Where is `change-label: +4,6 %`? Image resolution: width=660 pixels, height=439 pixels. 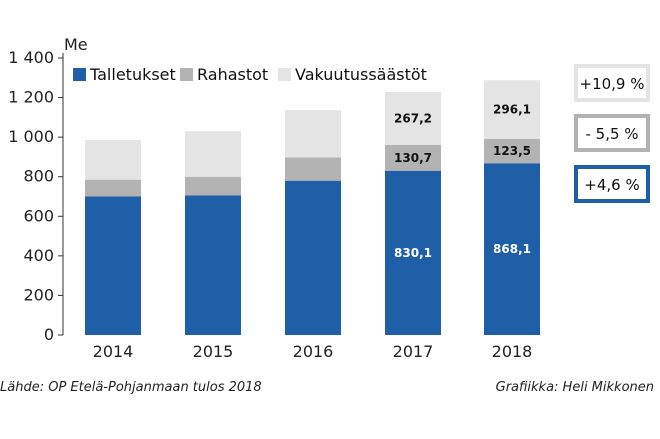
change-label: +4,6 % is located at coordinates (611, 185).